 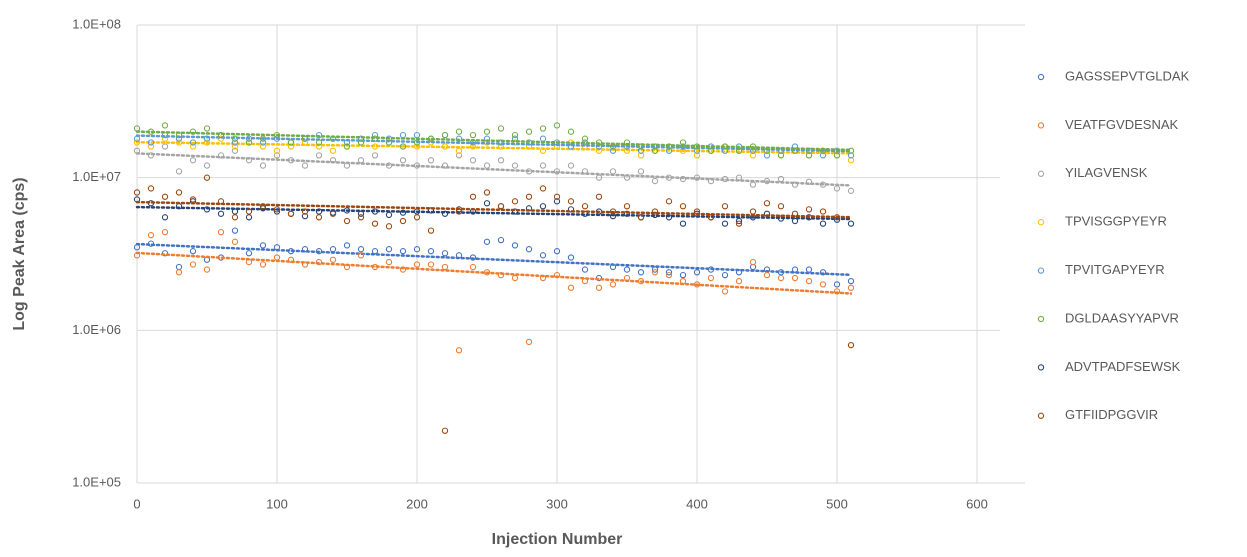 What do you see at coordinates (557, 503) in the screenshot?
I see `x-tick-label: 300` at bounding box center [557, 503].